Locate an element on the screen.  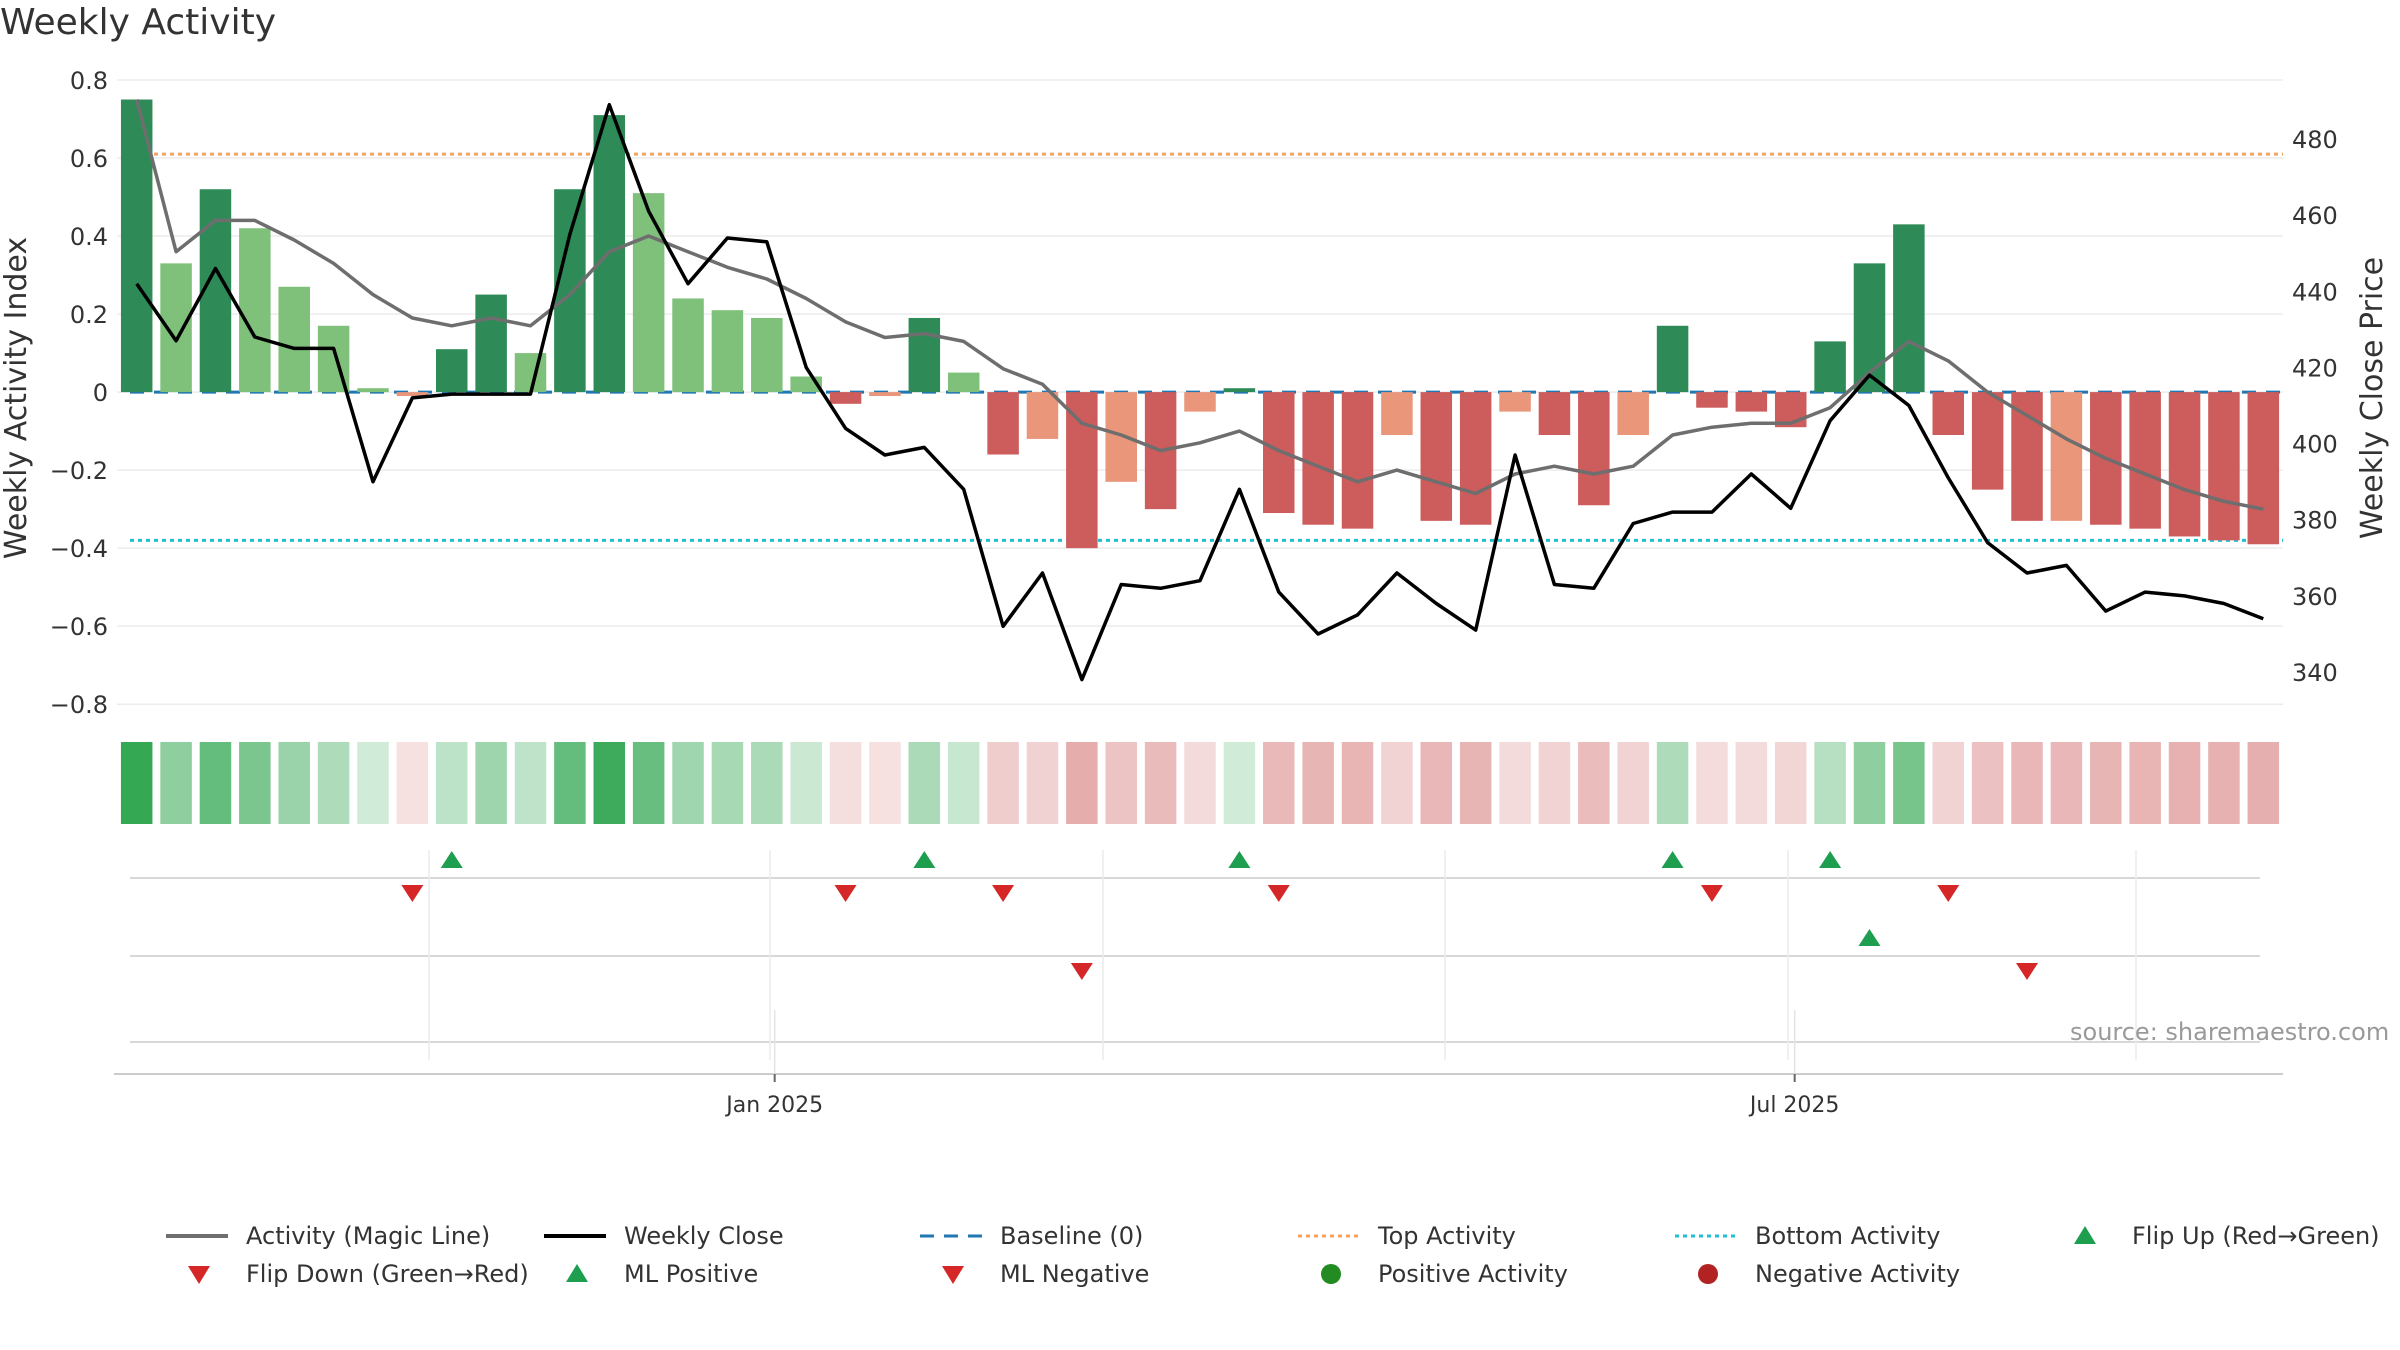
legend-item-flip-up: Flip Up (Red→Green) is located at coordinates (2215, 1236).